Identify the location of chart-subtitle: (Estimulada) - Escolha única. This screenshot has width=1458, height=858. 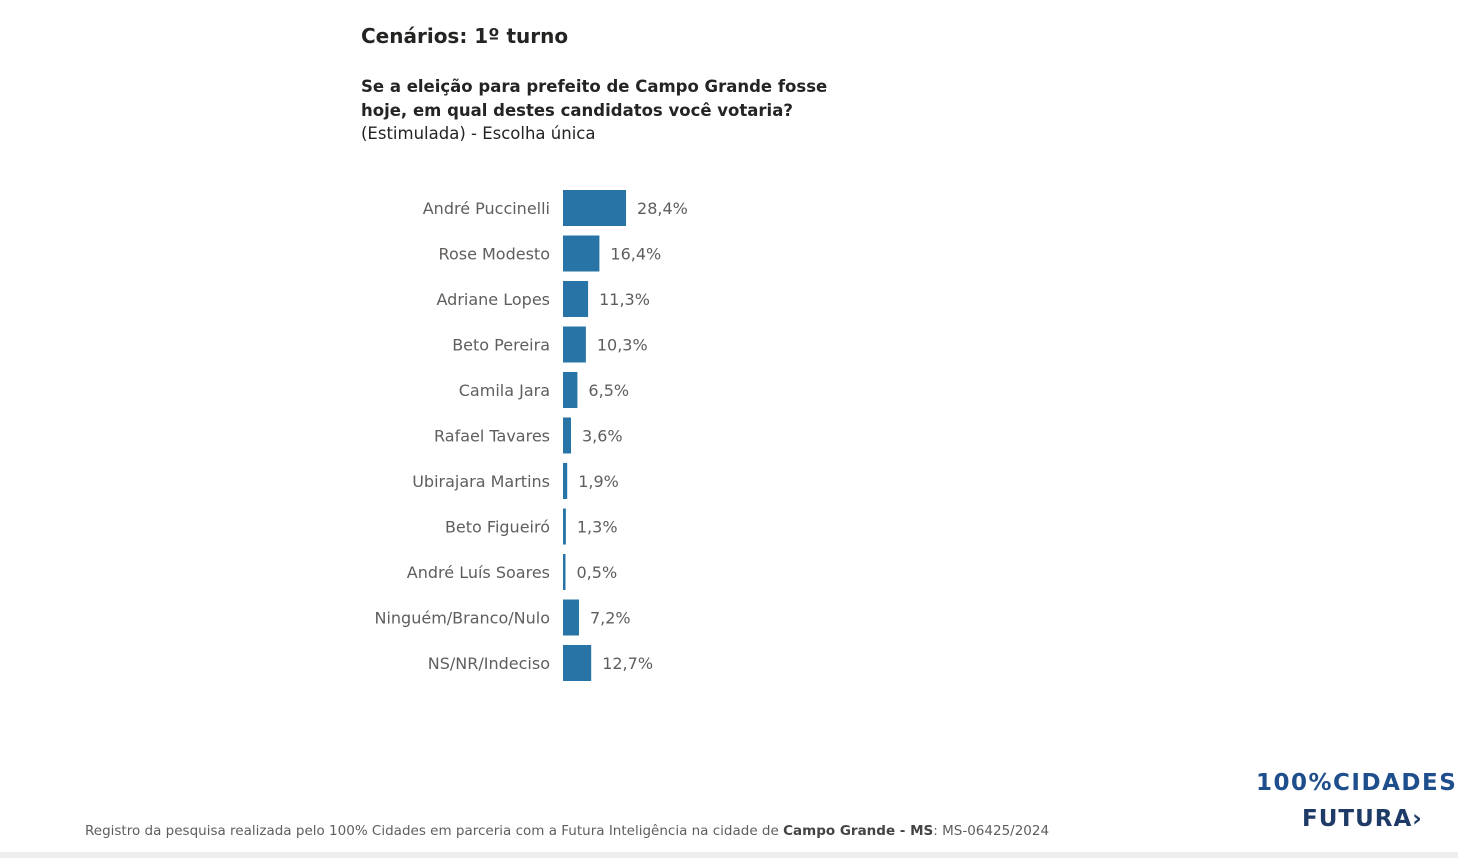
(478, 133).